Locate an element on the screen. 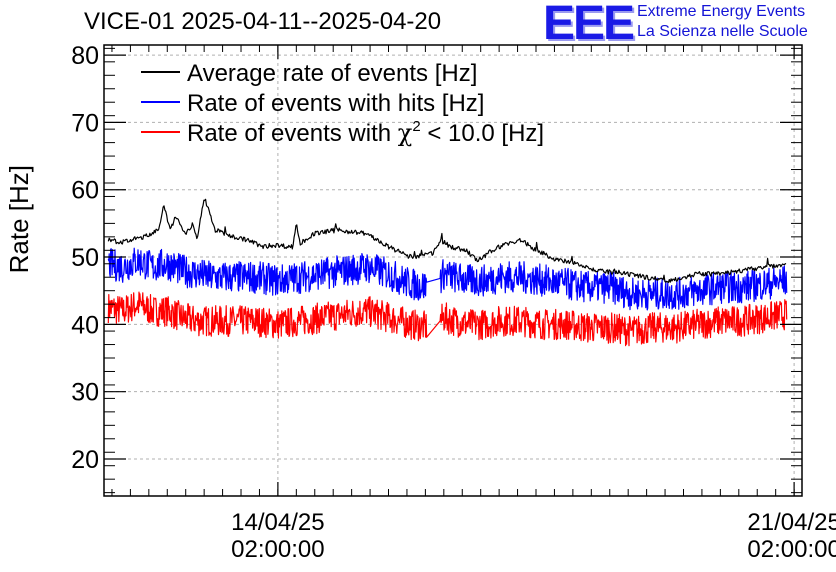 This screenshot has height=572, width=836. y-tick-label: 60 is located at coordinates (85, 191).